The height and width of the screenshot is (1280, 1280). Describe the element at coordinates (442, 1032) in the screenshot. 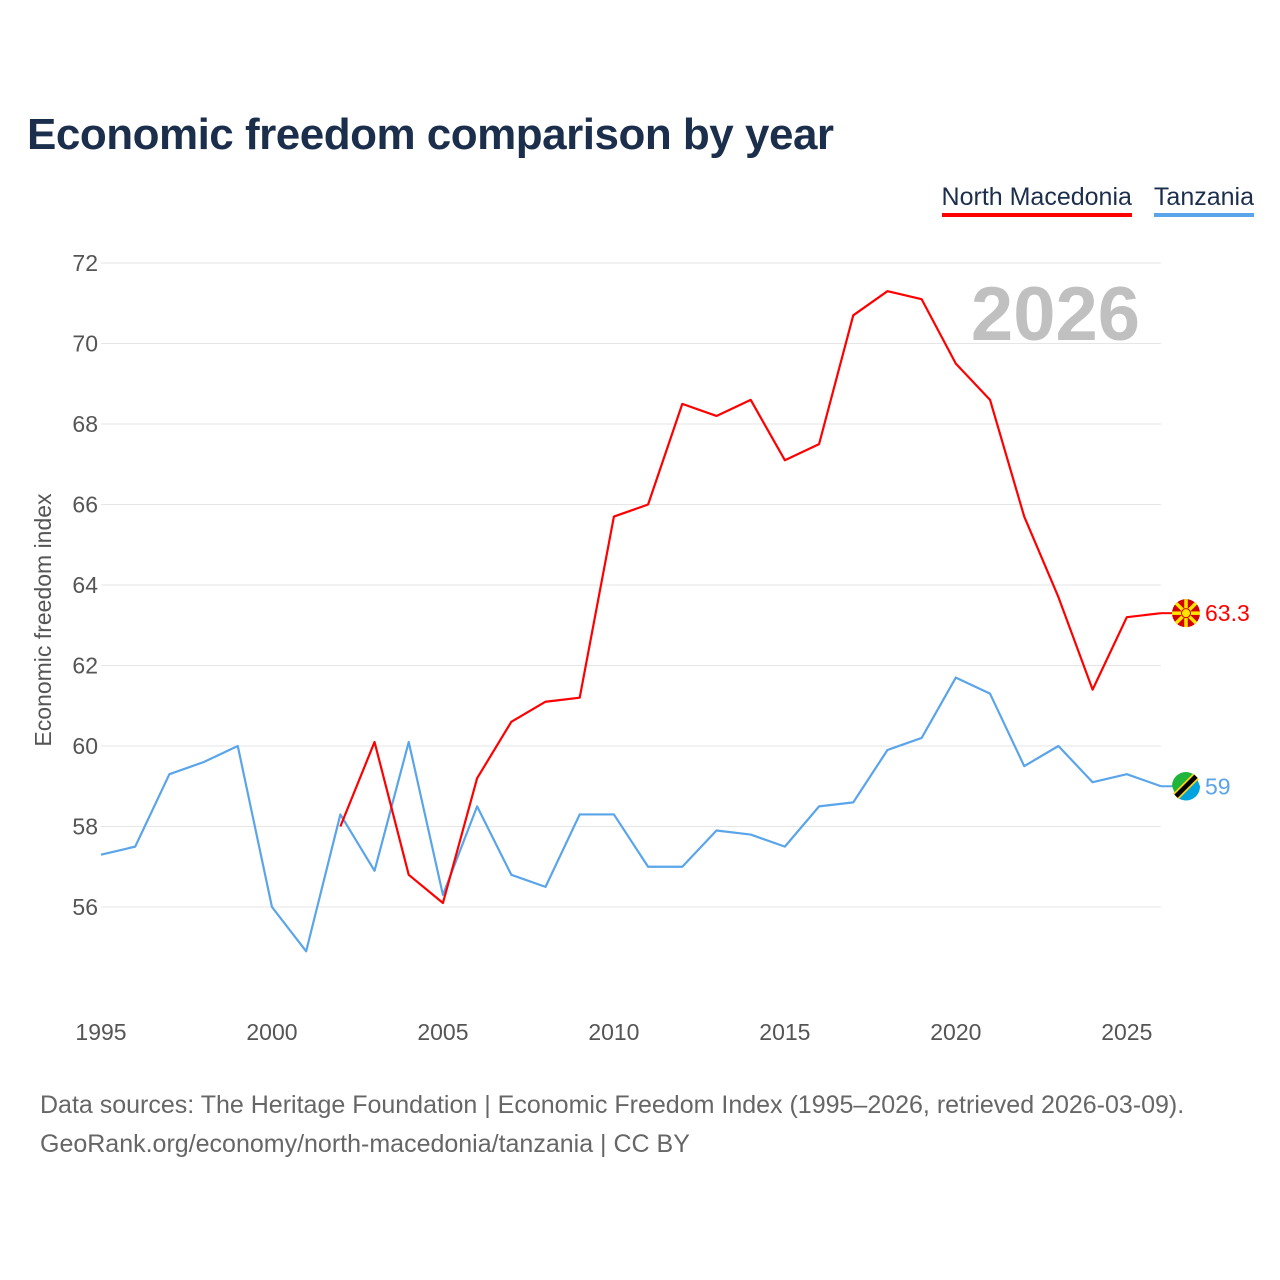

I see `x-tick-label: 2005` at that location.